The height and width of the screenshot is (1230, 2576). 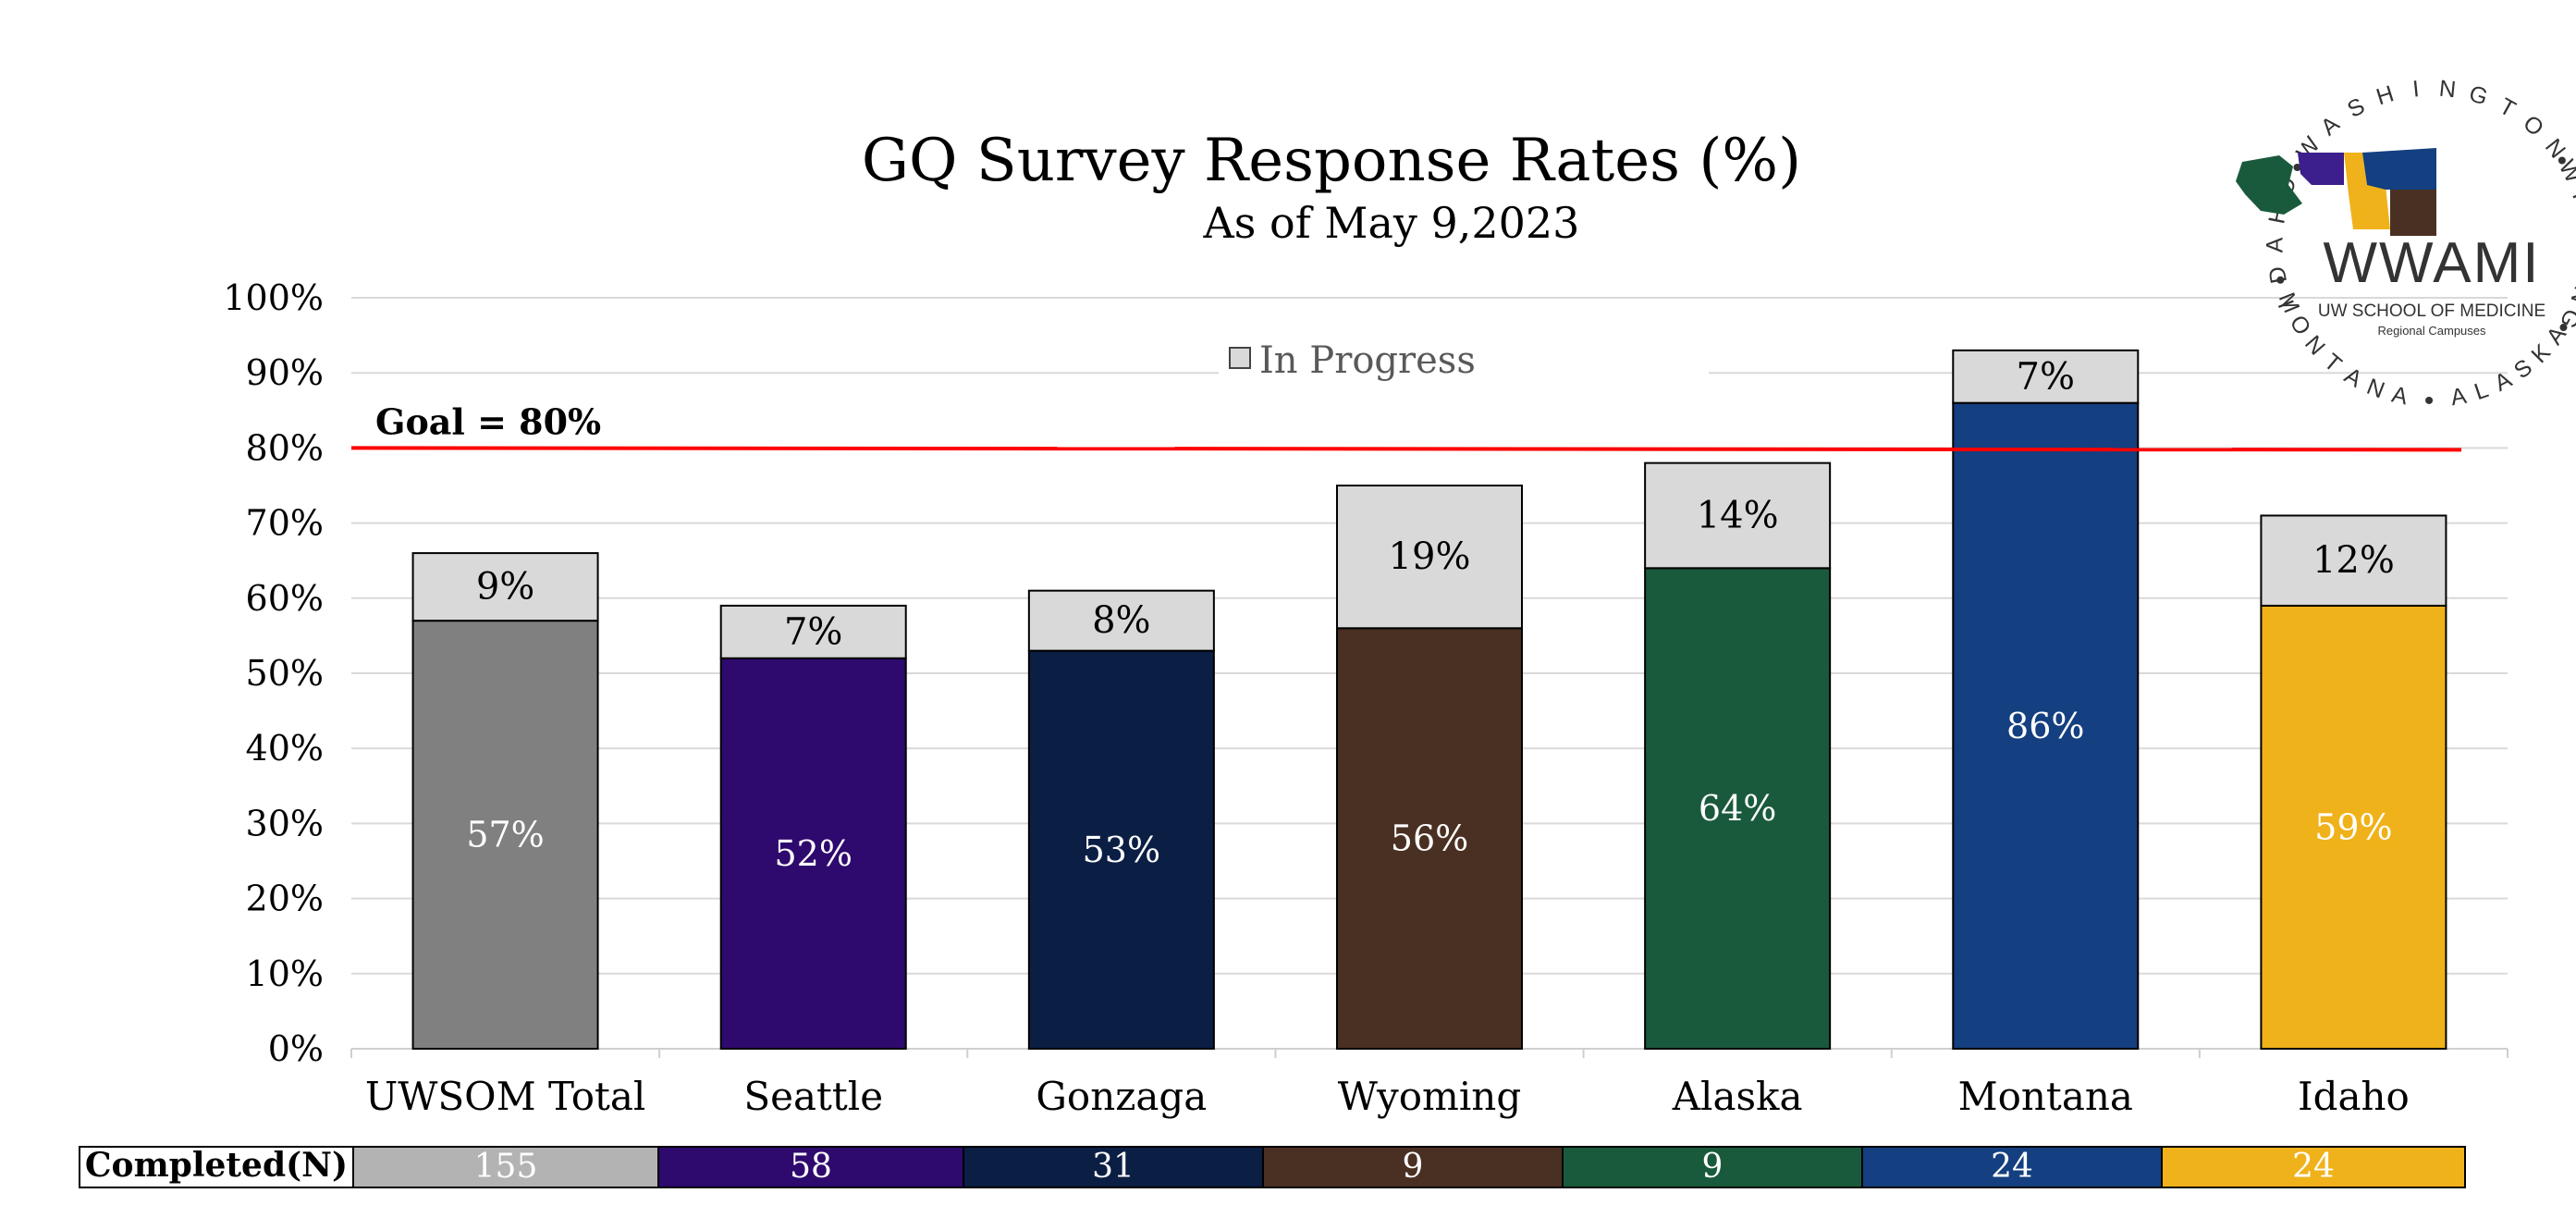 What do you see at coordinates (2482, 390) in the screenshot?
I see `logo-ring-letter: L` at bounding box center [2482, 390].